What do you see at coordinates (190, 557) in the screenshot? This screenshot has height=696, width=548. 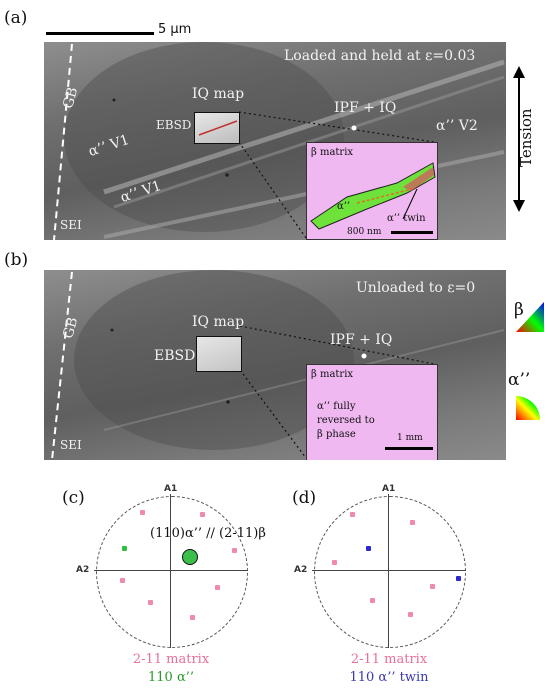 I see `highlight-circle-c` at bounding box center [190, 557].